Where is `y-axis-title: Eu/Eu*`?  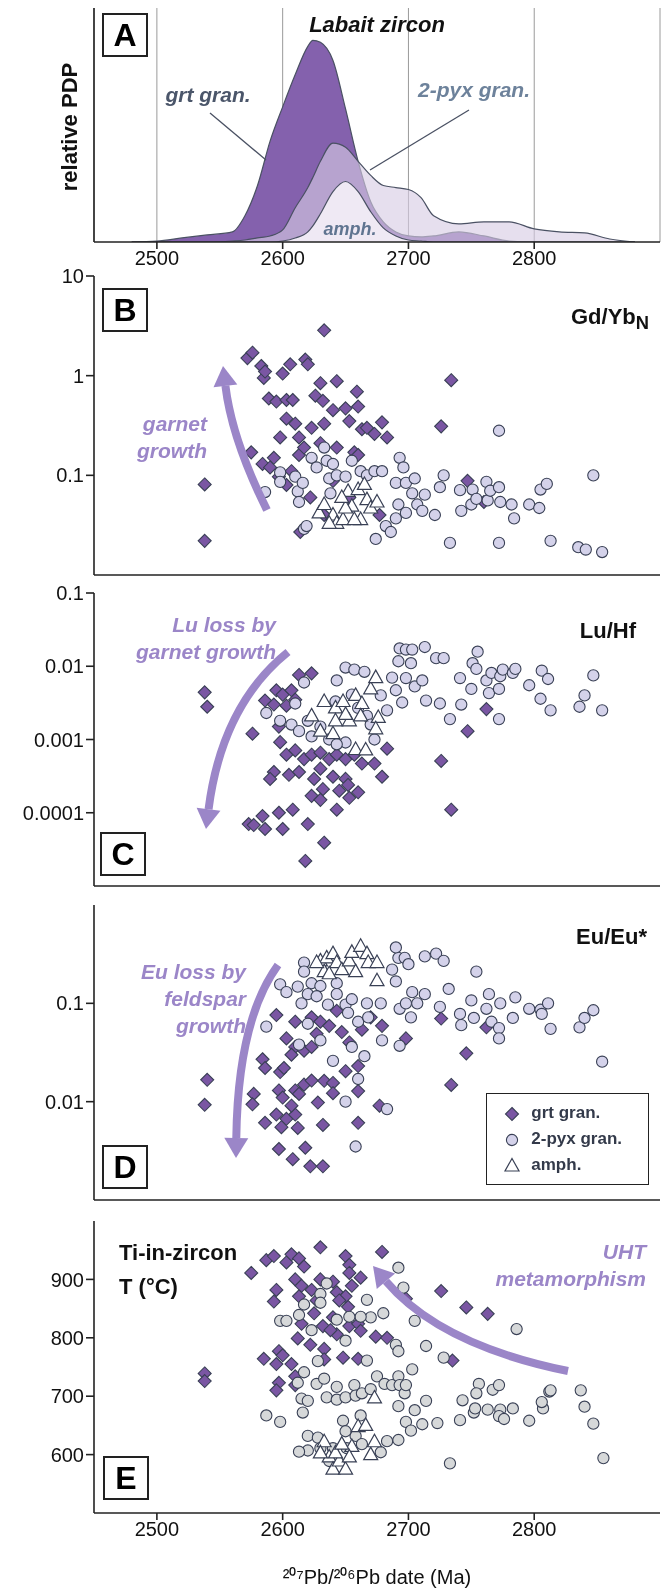 y-axis-title: Eu/Eu* is located at coordinates (611, 937).